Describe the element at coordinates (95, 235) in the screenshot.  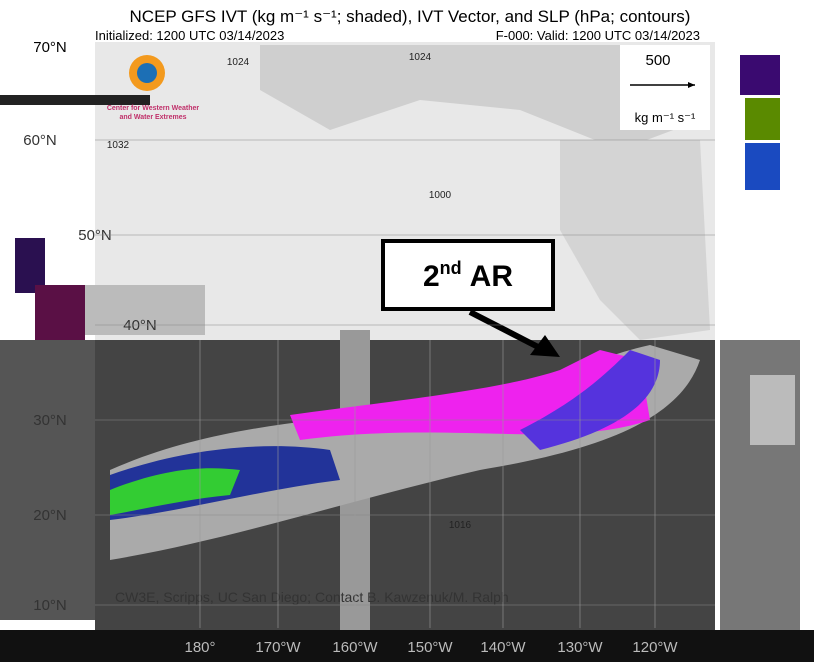
I see `latitude-label: 50°N` at that location.